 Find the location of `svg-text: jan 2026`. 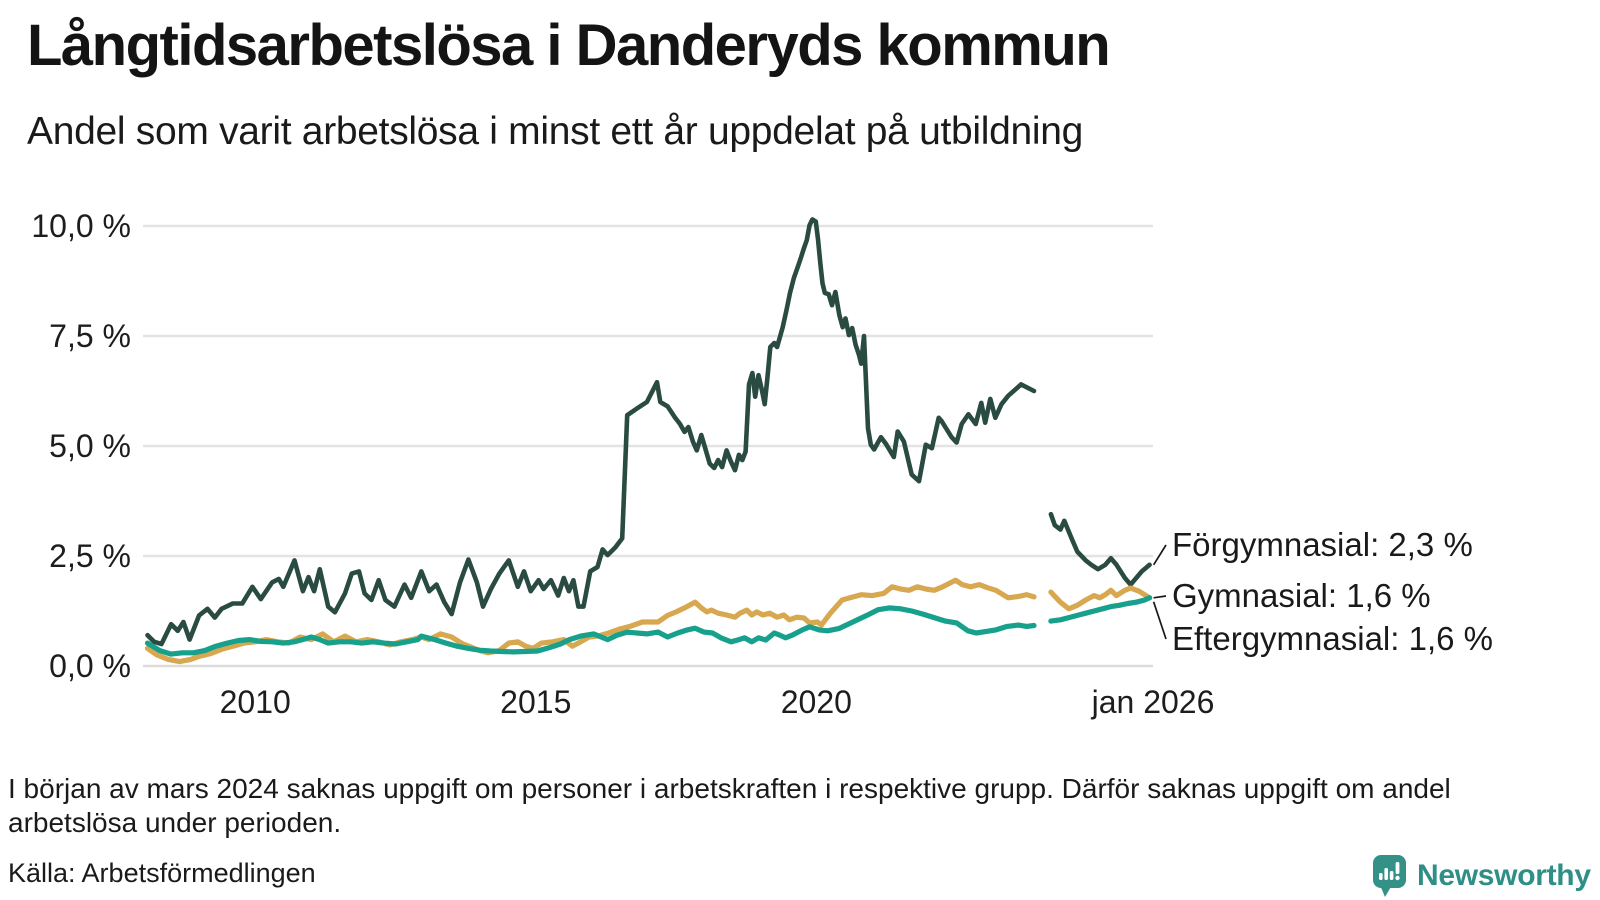

svg-text: jan 2026 is located at coordinates (1153, 702).